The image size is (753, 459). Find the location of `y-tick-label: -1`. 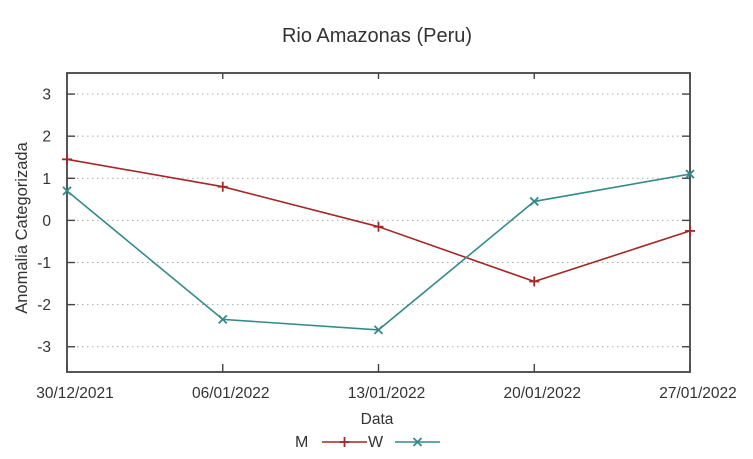

y-tick-label: -1 is located at coordinates (44, 263).